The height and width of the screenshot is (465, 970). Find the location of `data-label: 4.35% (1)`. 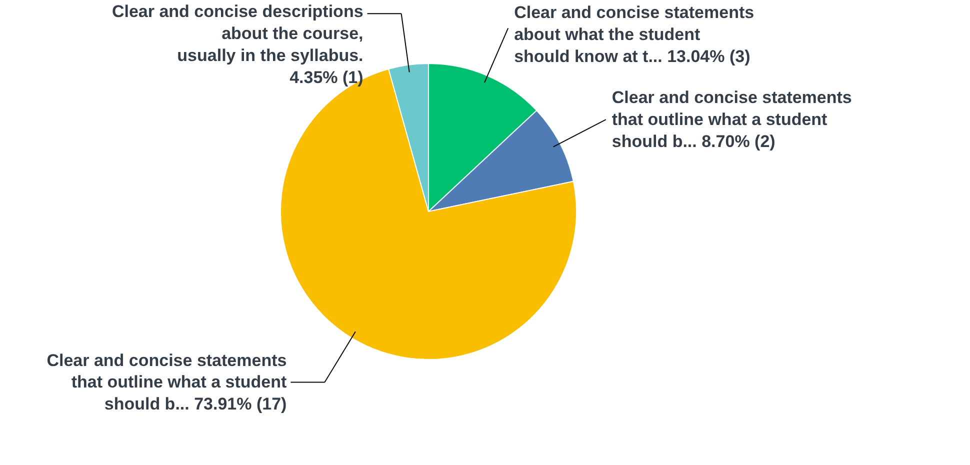

data-label: 4.35% (1) is located at coordinates (327, 77).